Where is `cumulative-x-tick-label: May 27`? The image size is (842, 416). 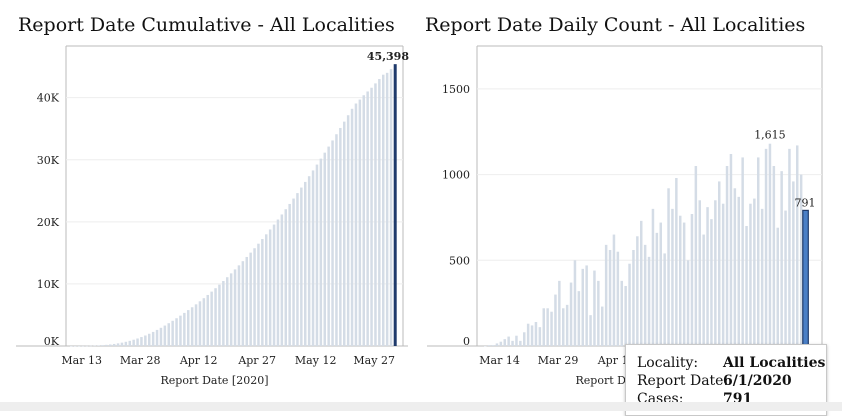 cumulative-x-tick-label: May 27 is located at coordinates (374, 360).